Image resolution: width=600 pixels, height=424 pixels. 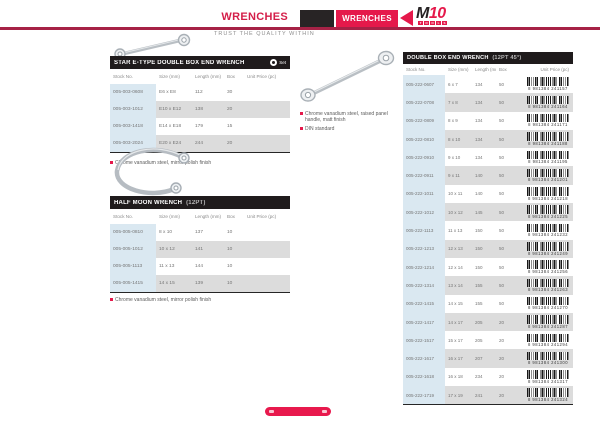 What do you see at coordinates (548, 230) in the screenshot?
I see `barcode: 8 981384 241232` at bounding box center [548, 230].